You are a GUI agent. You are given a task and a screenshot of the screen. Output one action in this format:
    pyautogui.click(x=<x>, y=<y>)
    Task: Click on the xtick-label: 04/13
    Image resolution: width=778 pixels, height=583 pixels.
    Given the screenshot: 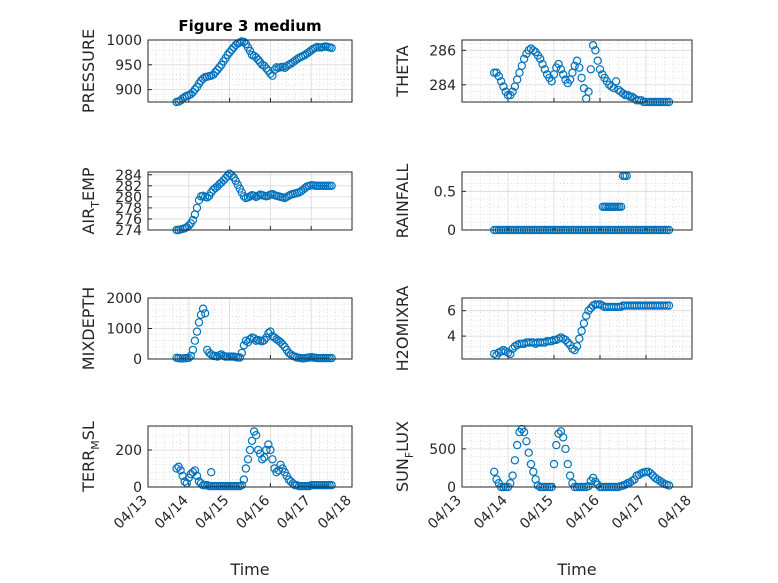 What is the action you would take?
    pyautogui.click(x=131, y=513)
    